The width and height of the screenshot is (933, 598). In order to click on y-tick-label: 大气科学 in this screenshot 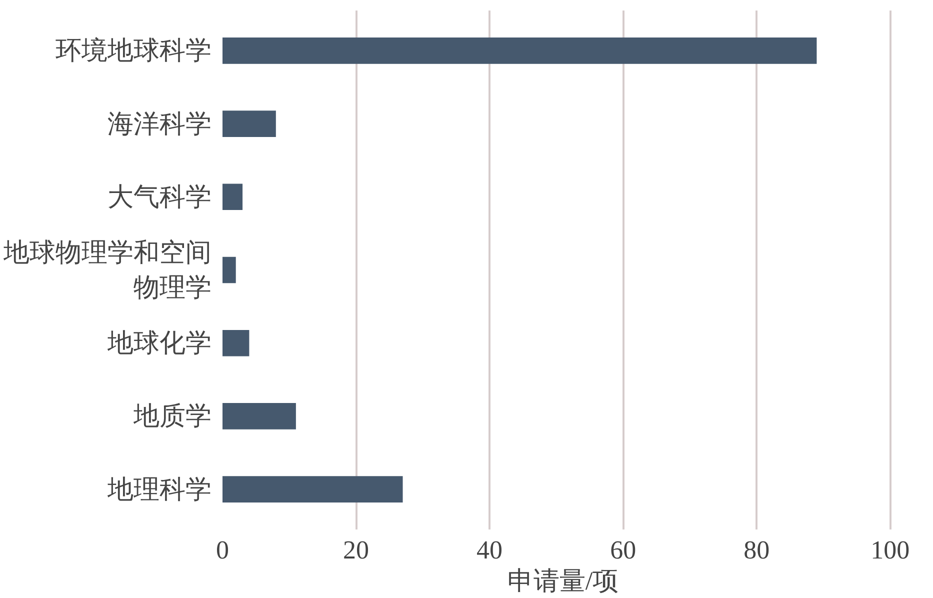, I will do `click(160, 197)`.